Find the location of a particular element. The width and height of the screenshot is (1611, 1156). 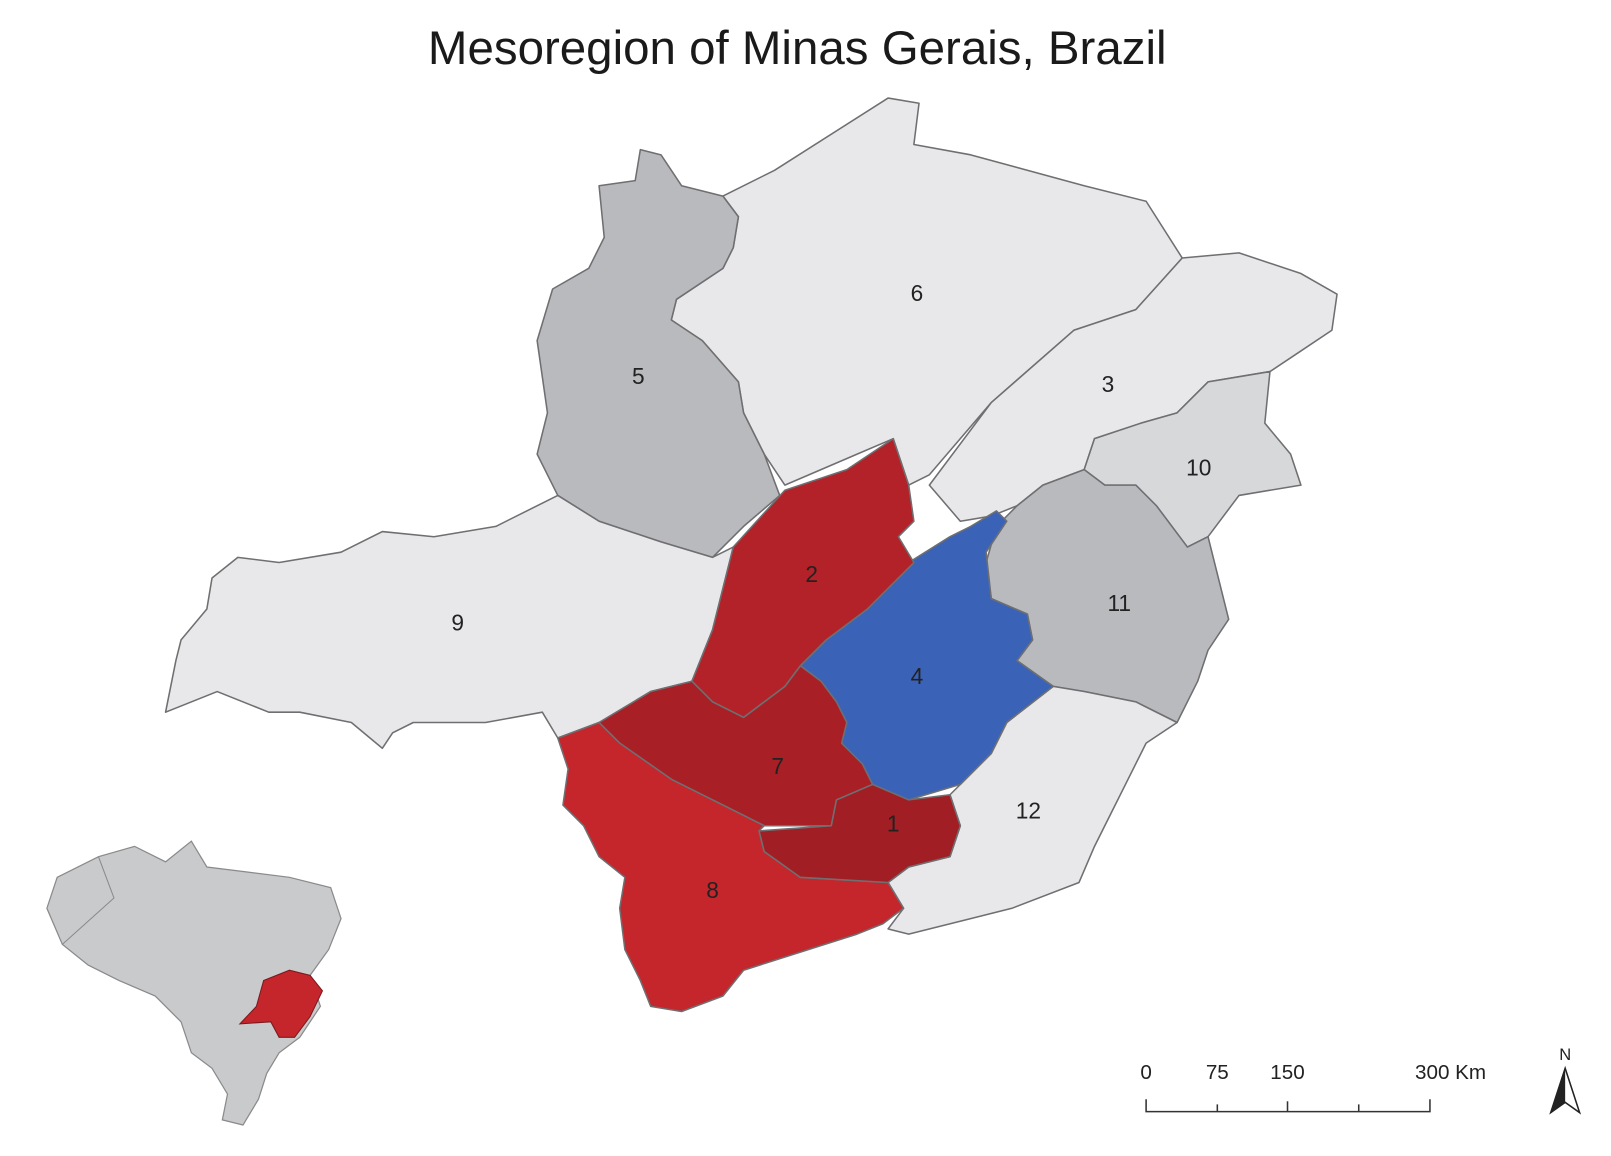

north-arrow-fill is located at coordinates (1558, 1090).